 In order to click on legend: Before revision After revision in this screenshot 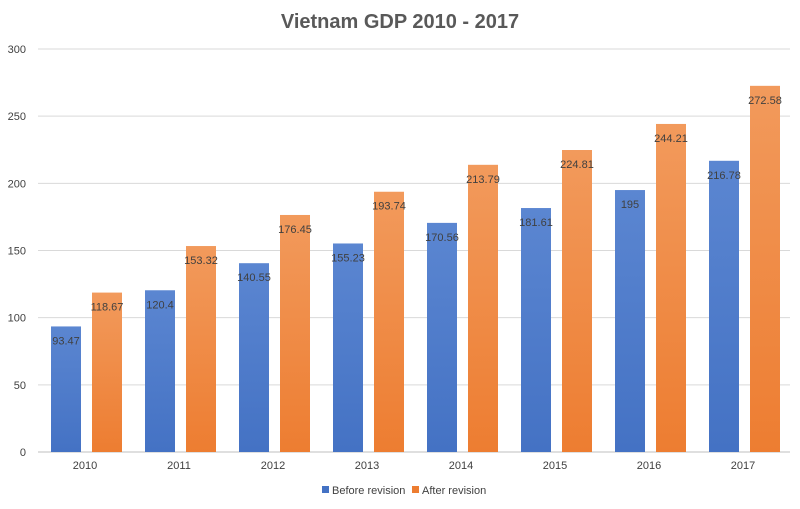, I will do `click(404, 491)`.